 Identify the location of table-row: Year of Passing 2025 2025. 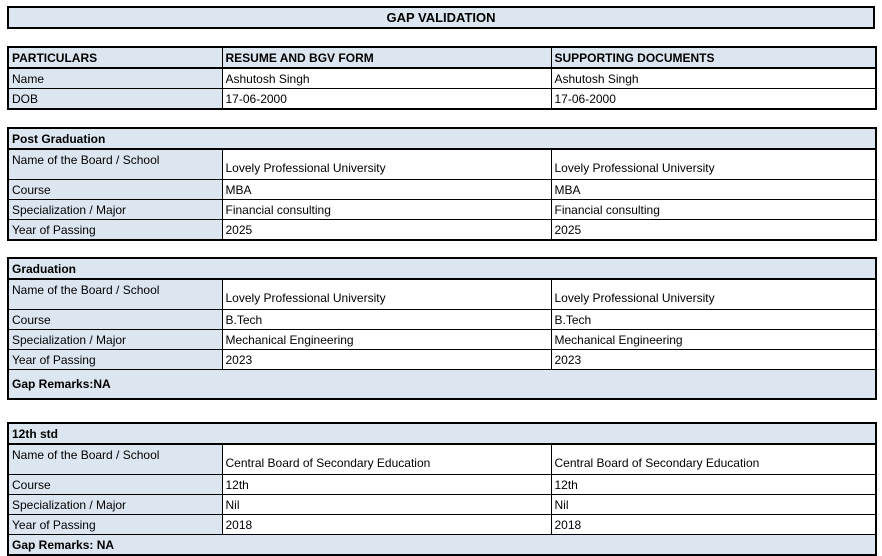
(442, 230).